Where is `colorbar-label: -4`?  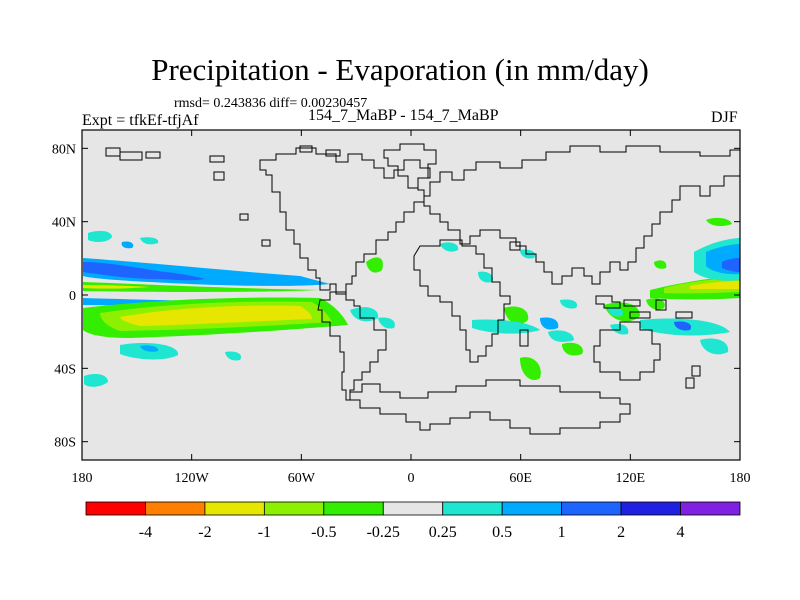
colorbar-label: -4 is located at coordinates (145, 532).